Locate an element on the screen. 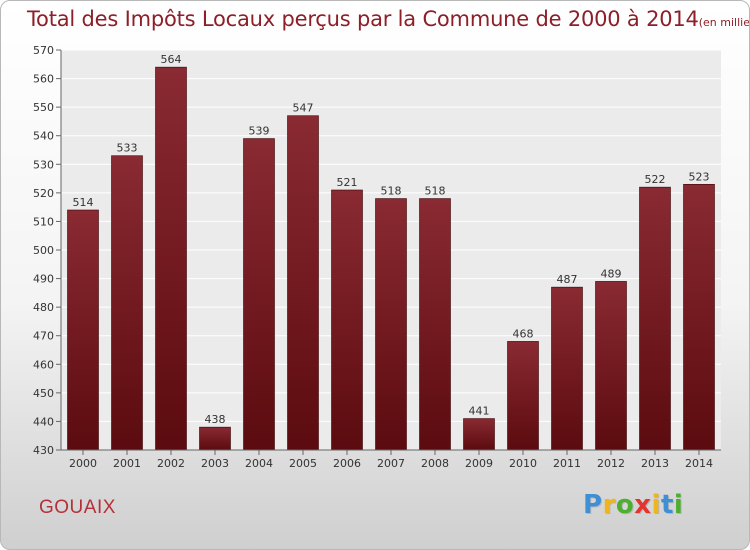  x-tick-label: 2011 is located at coordinates (567, 463).